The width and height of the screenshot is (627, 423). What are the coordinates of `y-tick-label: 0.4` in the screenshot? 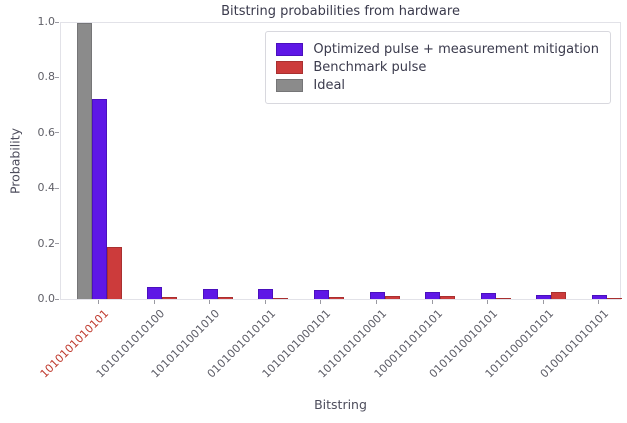 It's located at (46, 188).